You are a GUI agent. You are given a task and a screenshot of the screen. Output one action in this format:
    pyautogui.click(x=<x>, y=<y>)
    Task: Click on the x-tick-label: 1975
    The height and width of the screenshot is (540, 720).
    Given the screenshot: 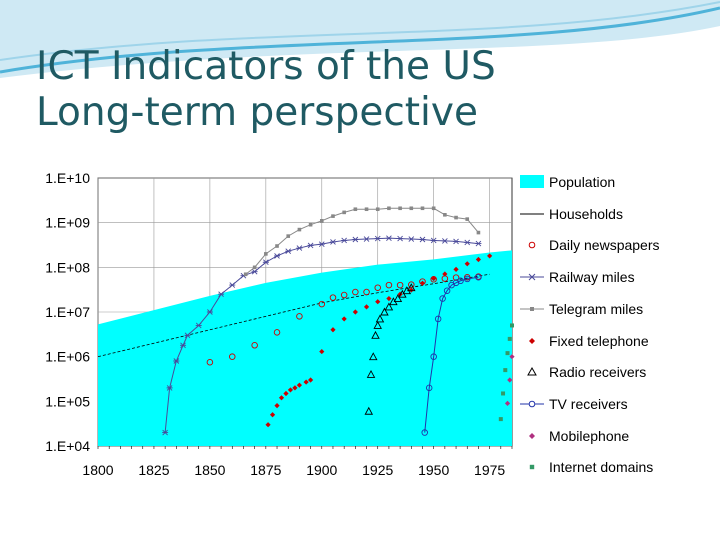 What is the action you would take?
    pyautogui.click(x=489, y=470)
    